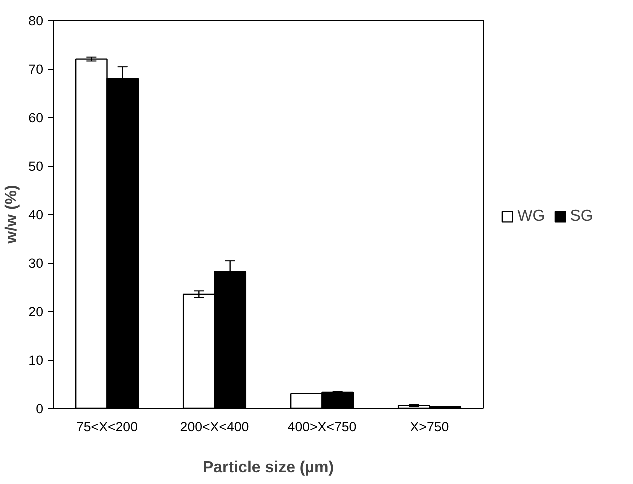  Describe the element at coordinates (36, 263) in the screenshot. I see `y-tick-label: 30` at that location.